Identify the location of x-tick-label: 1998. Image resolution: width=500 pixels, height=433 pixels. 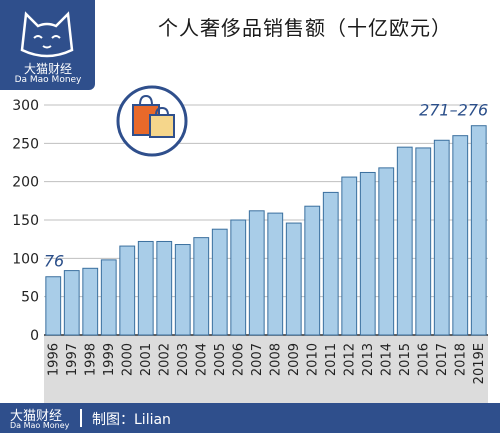
(90, 359).